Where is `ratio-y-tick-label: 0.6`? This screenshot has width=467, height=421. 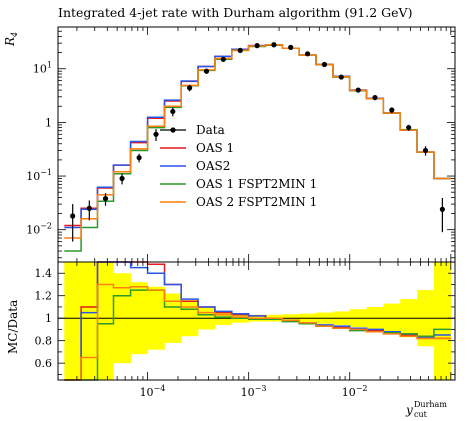
ratio-y-tick-label: 0.6 is located at coordinates (44, 363).